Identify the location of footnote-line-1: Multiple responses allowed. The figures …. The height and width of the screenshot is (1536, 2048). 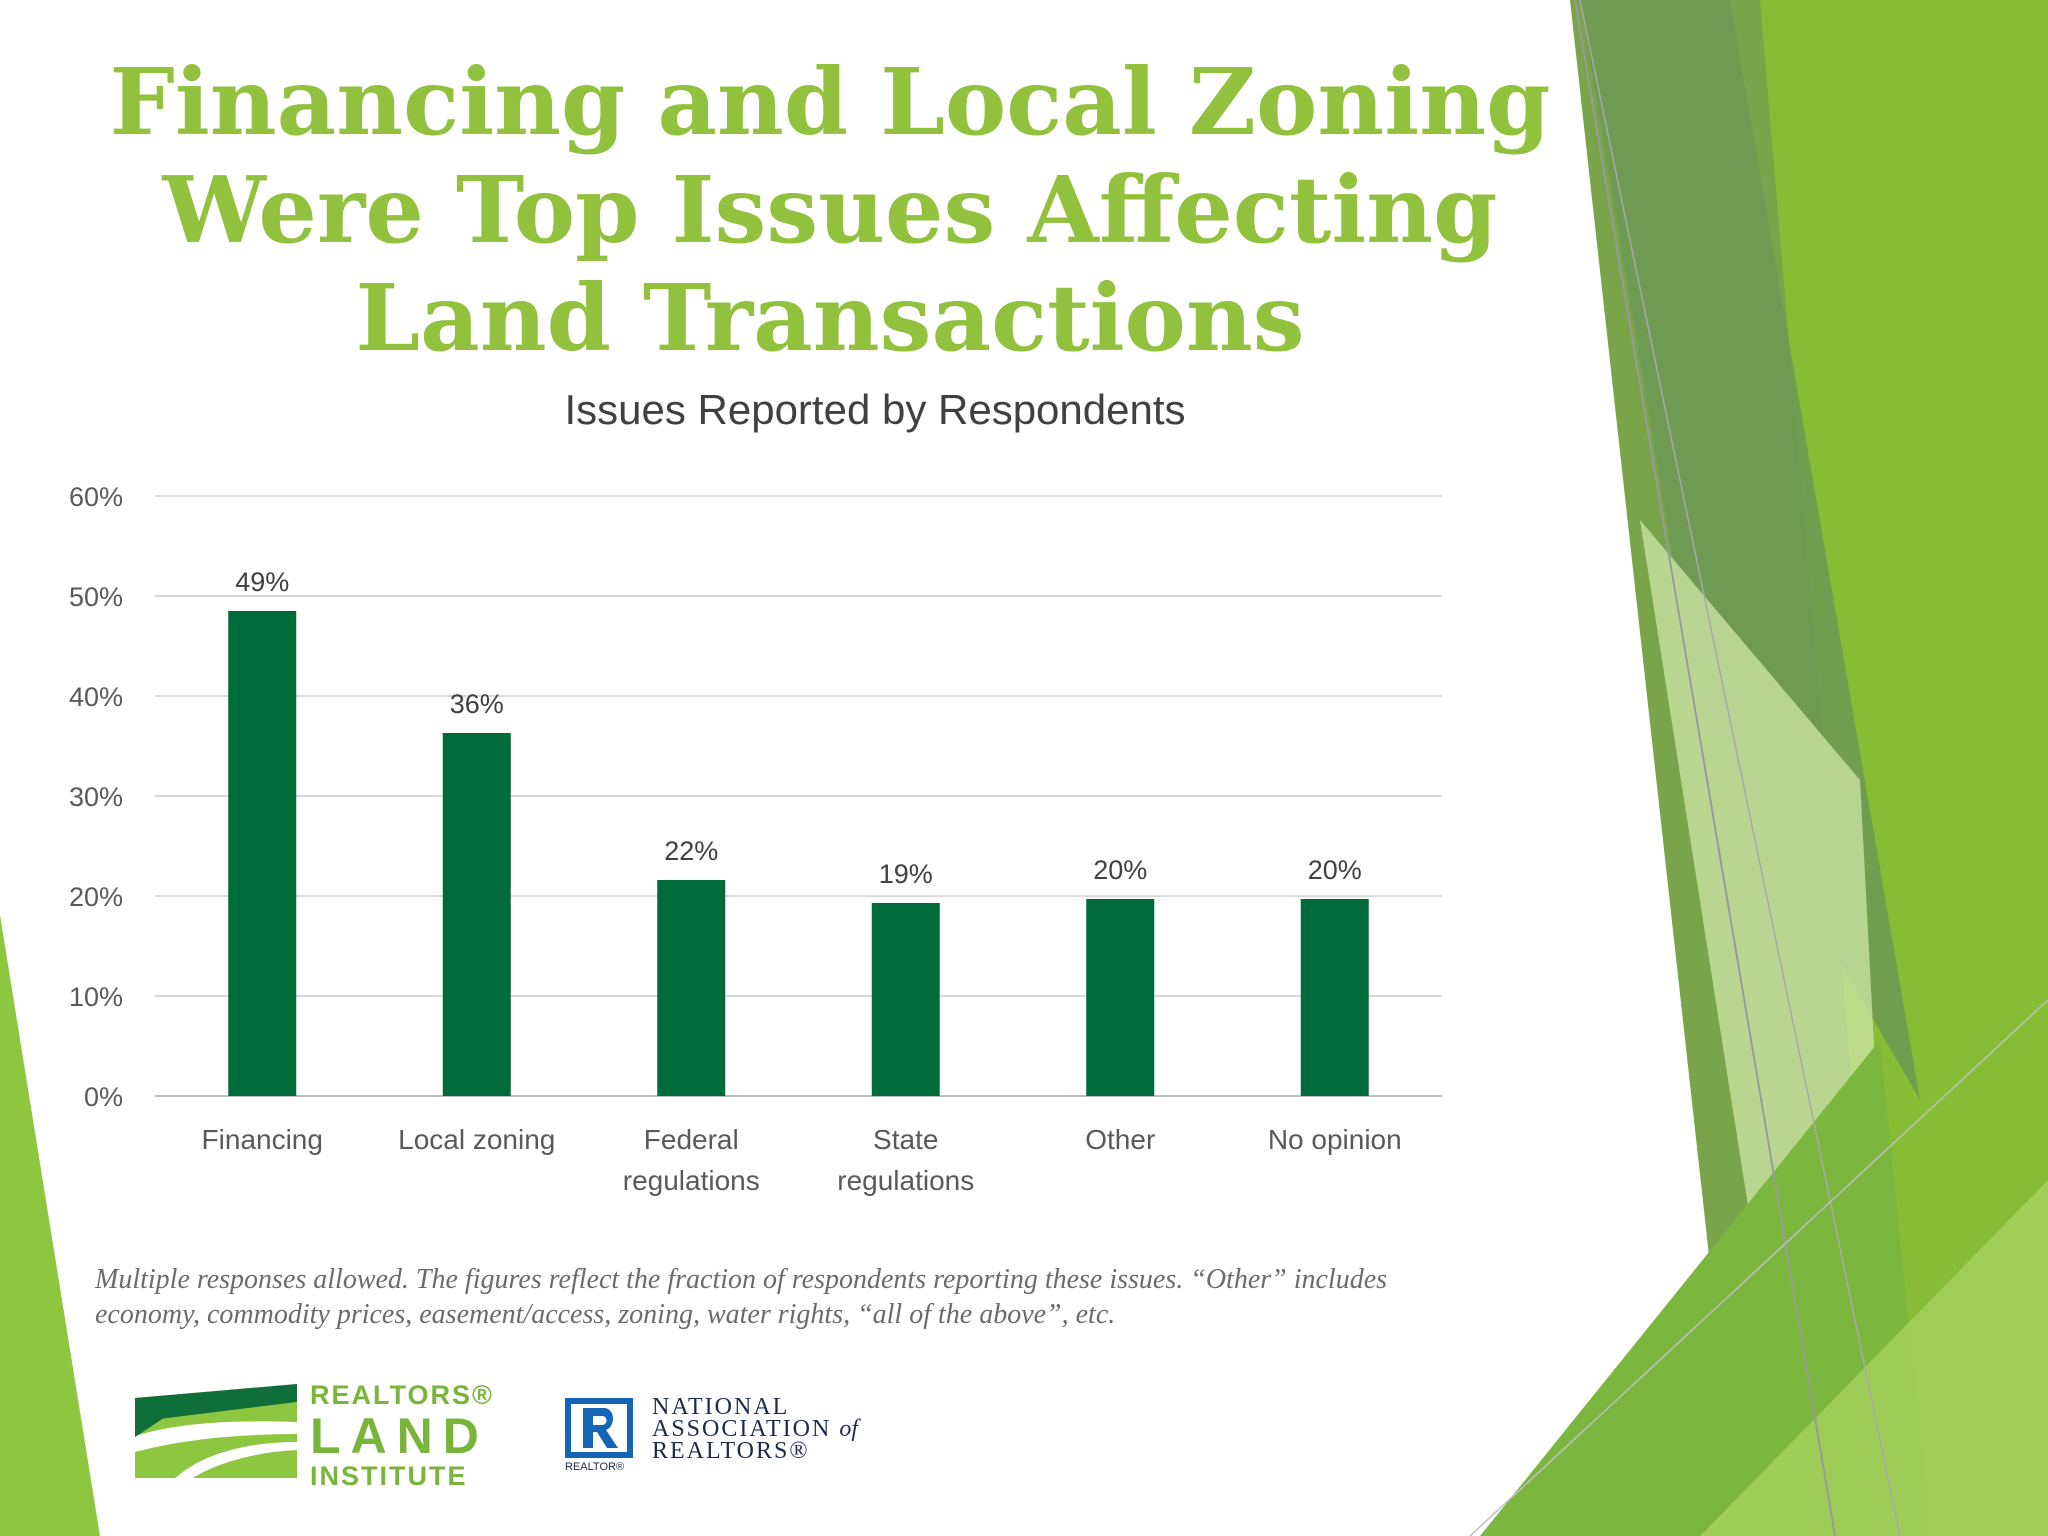
(741, 1279).